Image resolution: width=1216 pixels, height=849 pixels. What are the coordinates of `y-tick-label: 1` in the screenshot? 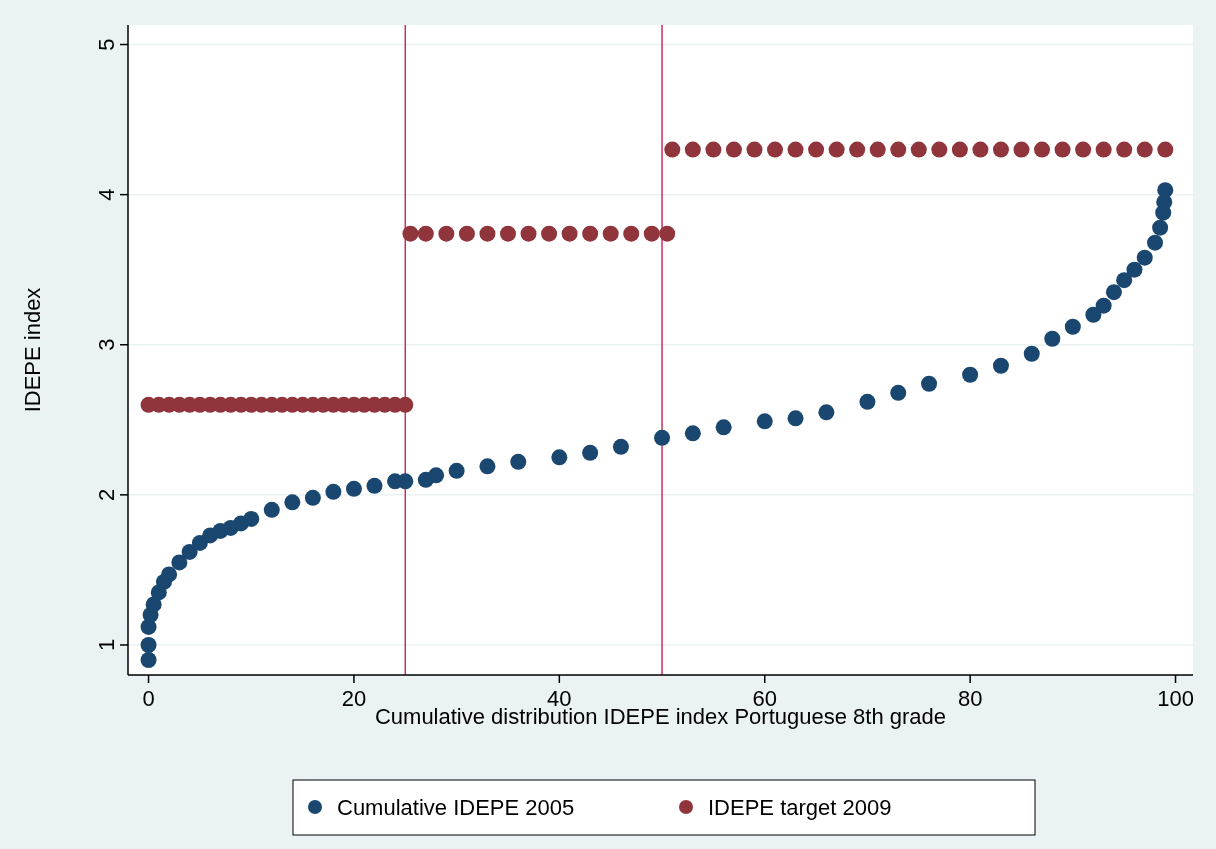 It's located at (106, 645).